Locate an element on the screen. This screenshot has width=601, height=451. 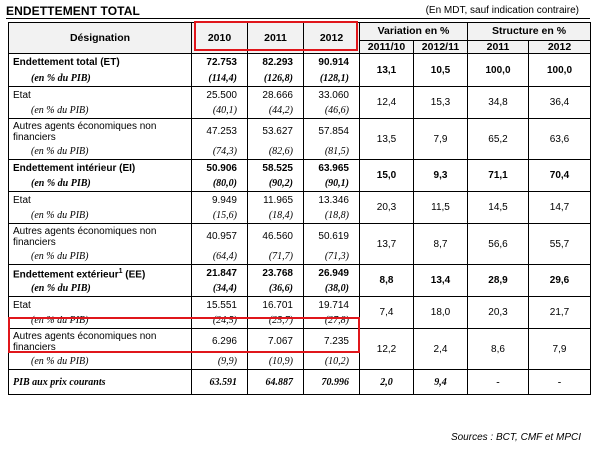
cell-var-2012-11: 13,4 is located at coordinates (440, 280).